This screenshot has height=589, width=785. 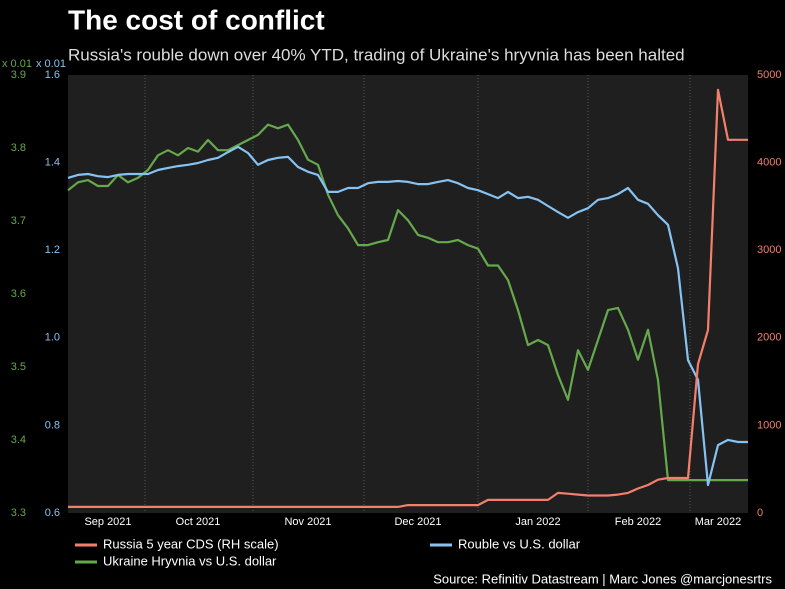 I want to click on x-tick-label: Oct 2021, so click(x=198, y=522).